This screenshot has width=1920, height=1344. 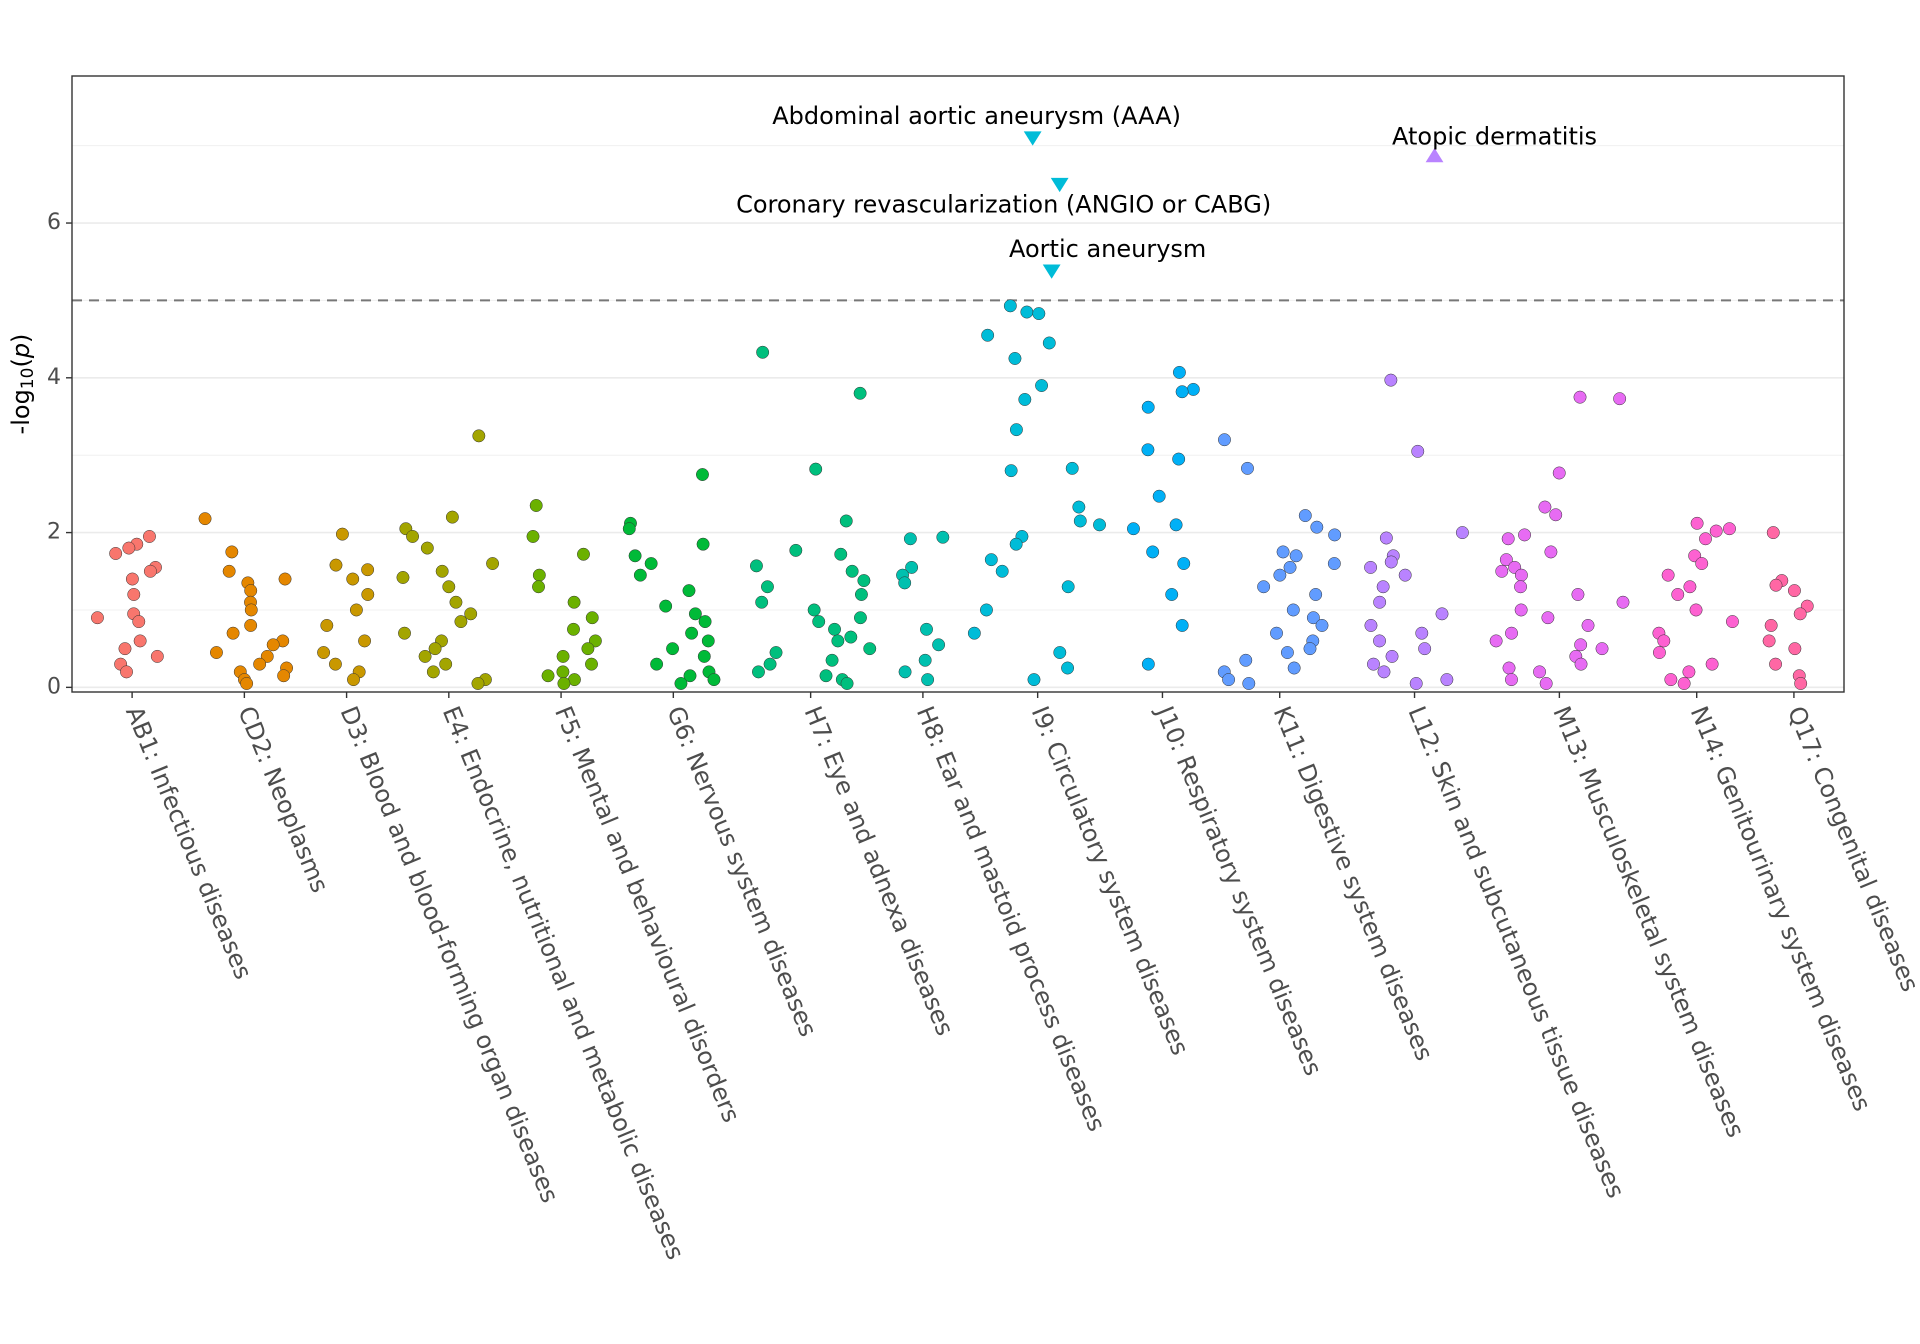 What do you see at coordinates (54, 686) in the screenshot?
I see `y-tick-label: 0` at bounding box center [54, 686].